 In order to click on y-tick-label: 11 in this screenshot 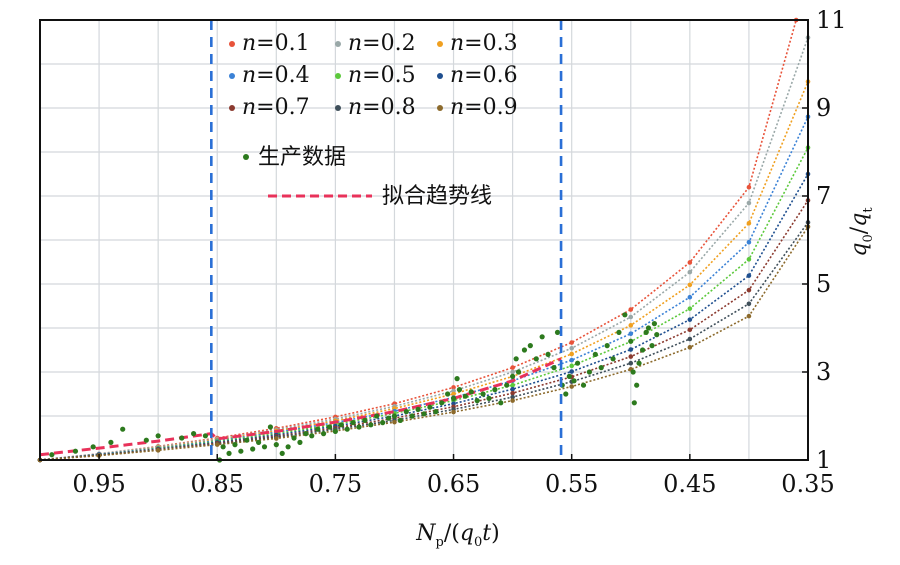, I will do `click(831, 20)`.